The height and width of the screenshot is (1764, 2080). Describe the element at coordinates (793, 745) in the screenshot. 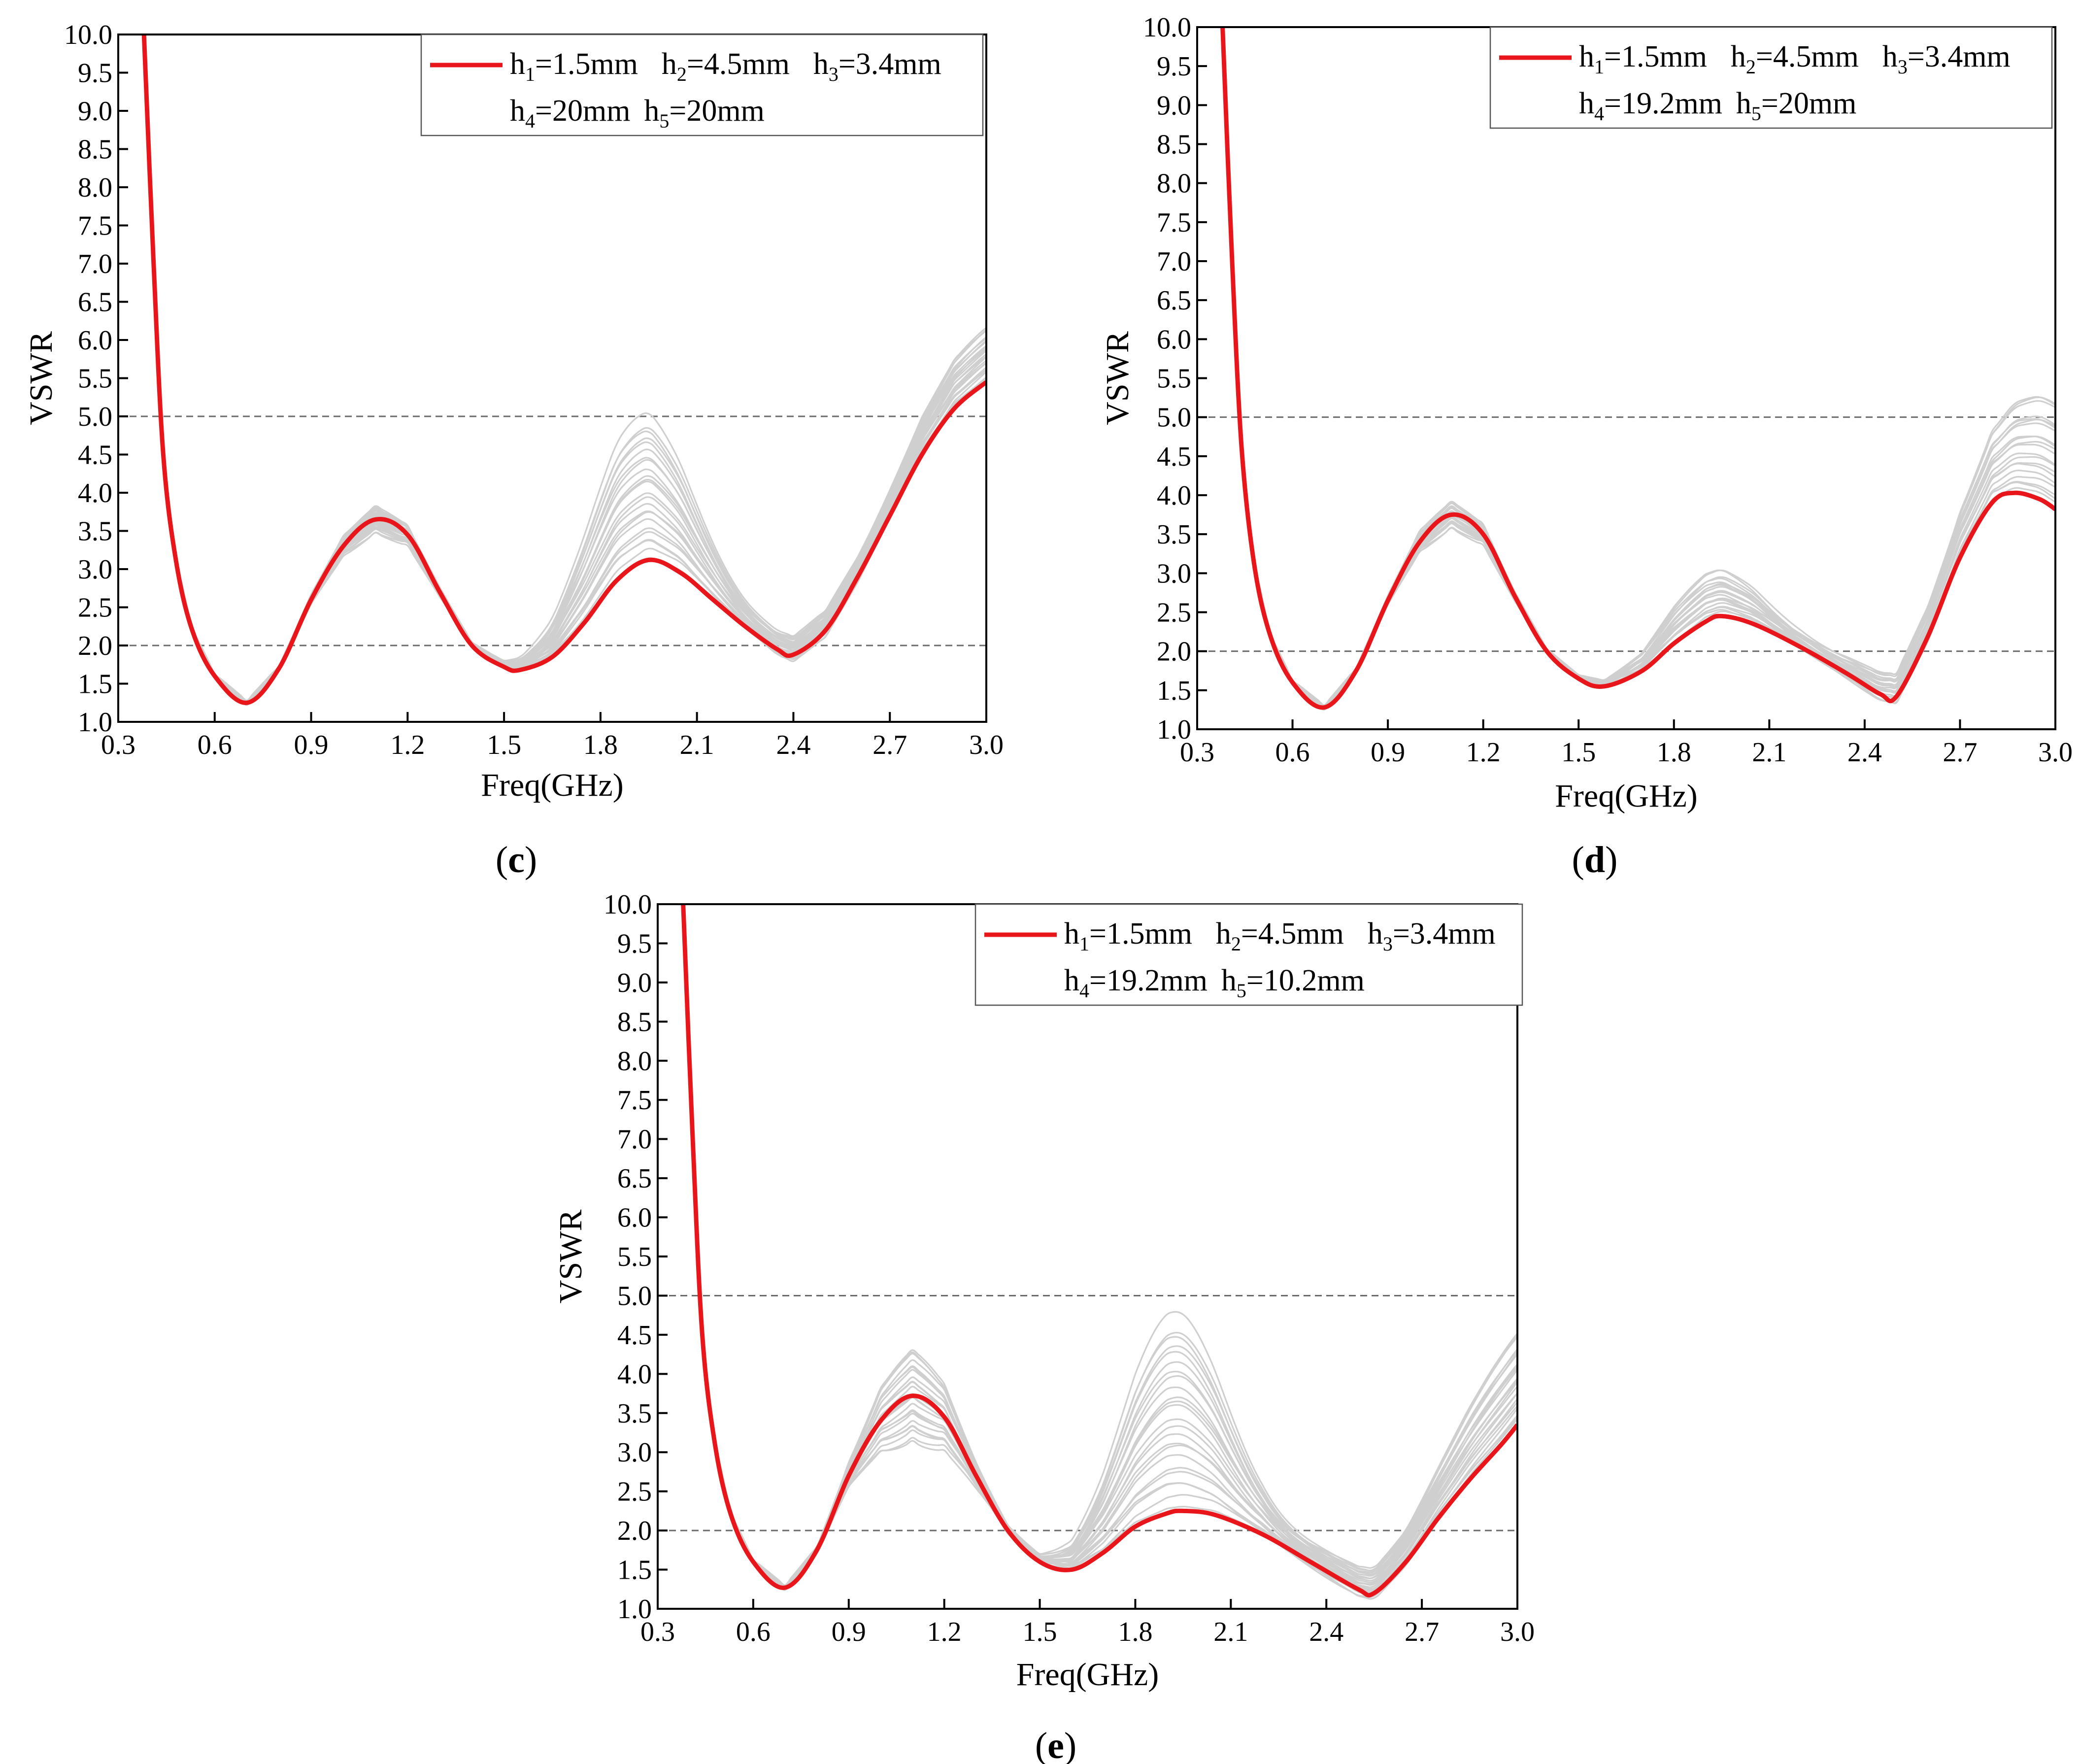

I see `x-tick-label: 2.4` at that location.